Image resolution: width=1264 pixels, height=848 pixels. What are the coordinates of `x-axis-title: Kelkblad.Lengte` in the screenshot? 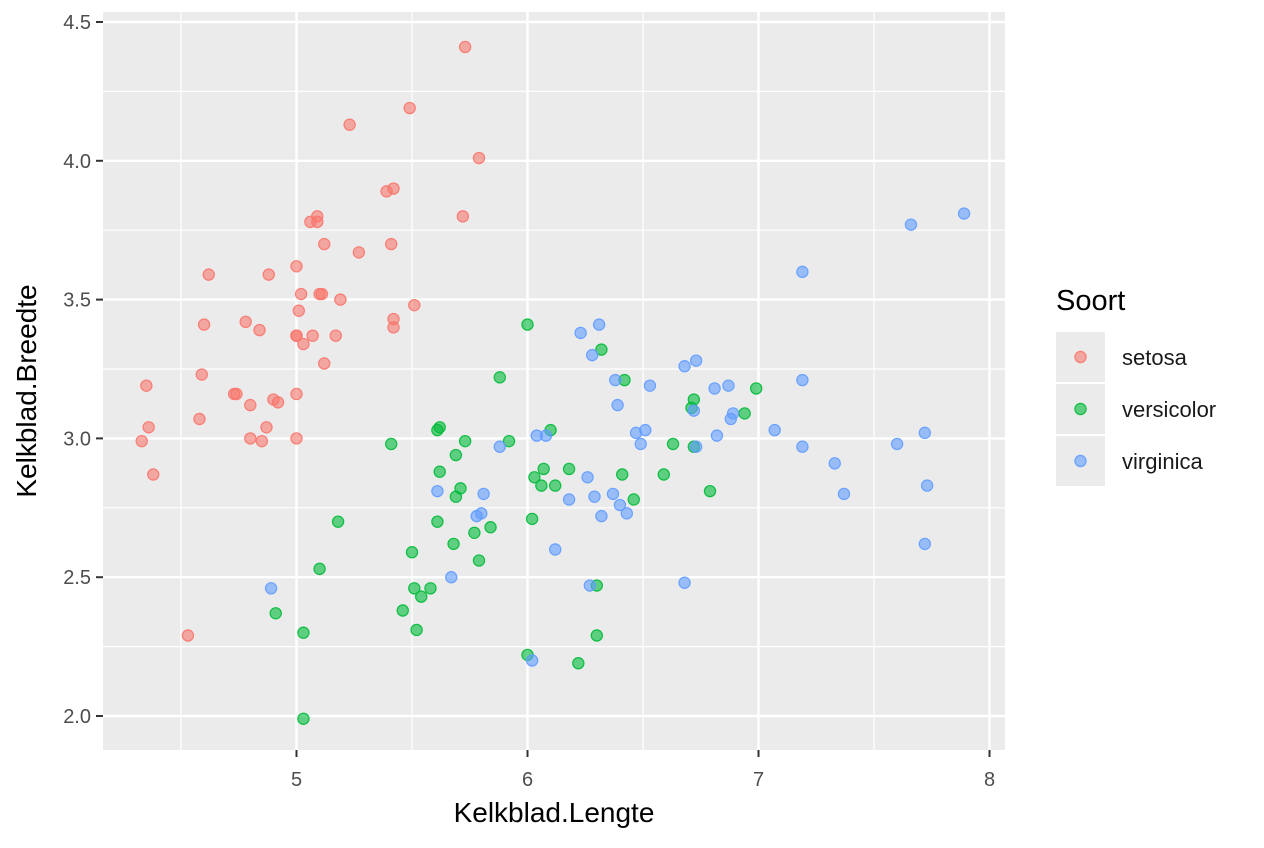 It's located at (554, 812).